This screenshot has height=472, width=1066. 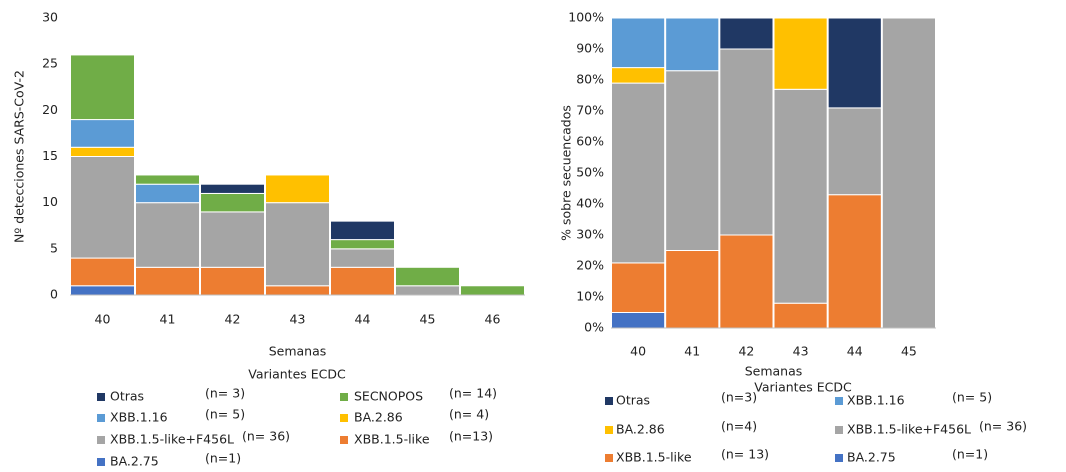 I want to click on y-tick-label: 0%, so click(x=594, y=327).